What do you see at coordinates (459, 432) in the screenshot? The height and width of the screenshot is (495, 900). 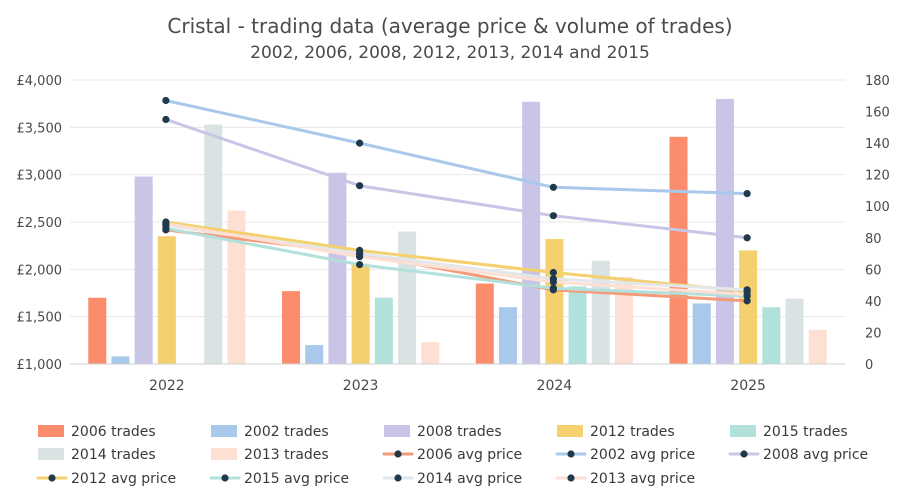 I see `legend-label: 2008 trades` at bounding box center [459, 432].